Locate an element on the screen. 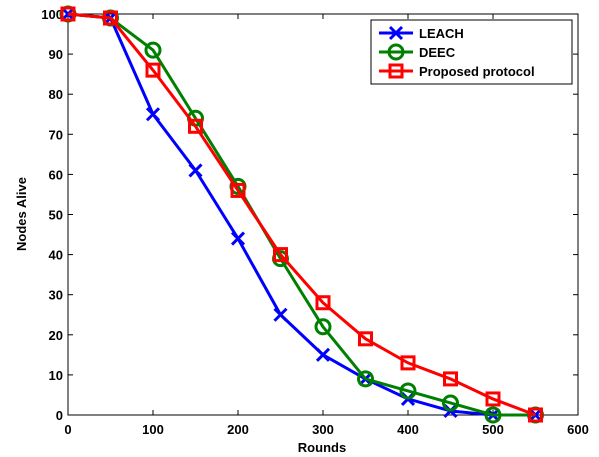 This screenshot has height=457, width=599. x-tick-label: 400 is located at coordinates (408, 429).